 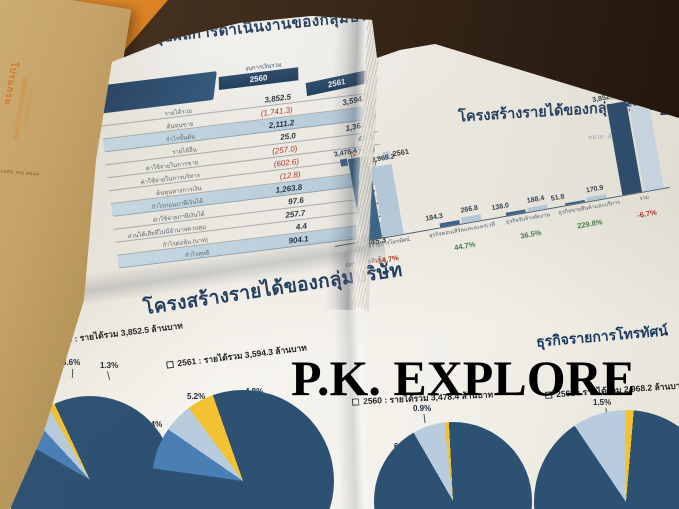 I want to click on bar-value-2560: 3,478.4, so click(x=345, y=153).